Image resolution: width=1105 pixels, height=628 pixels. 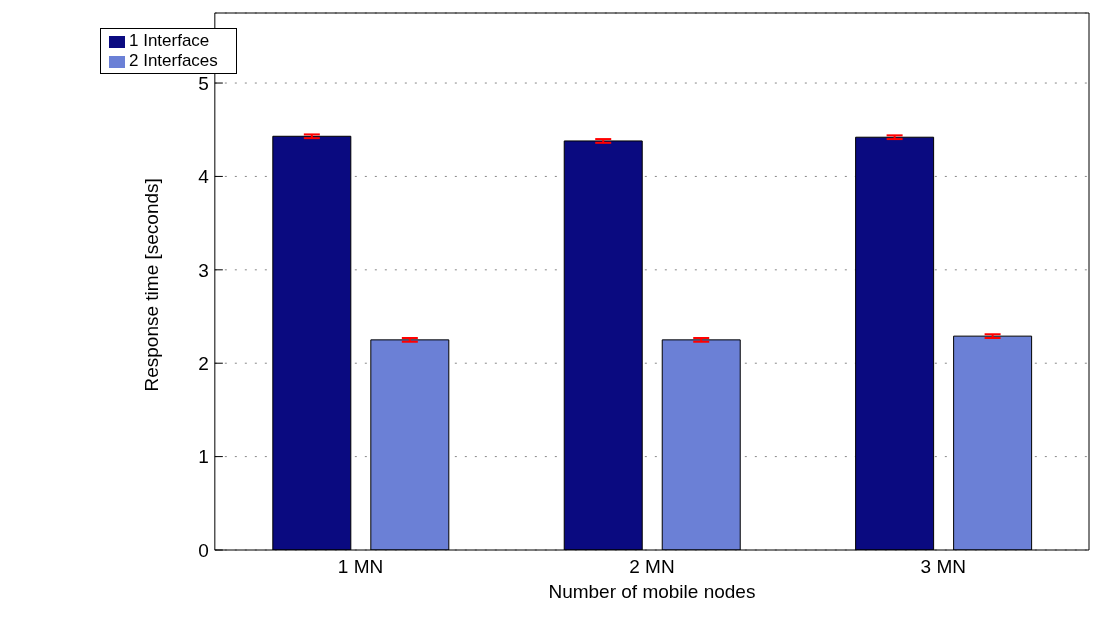 I want to click on y-tick-label: 0, so click(x=203, y=550).